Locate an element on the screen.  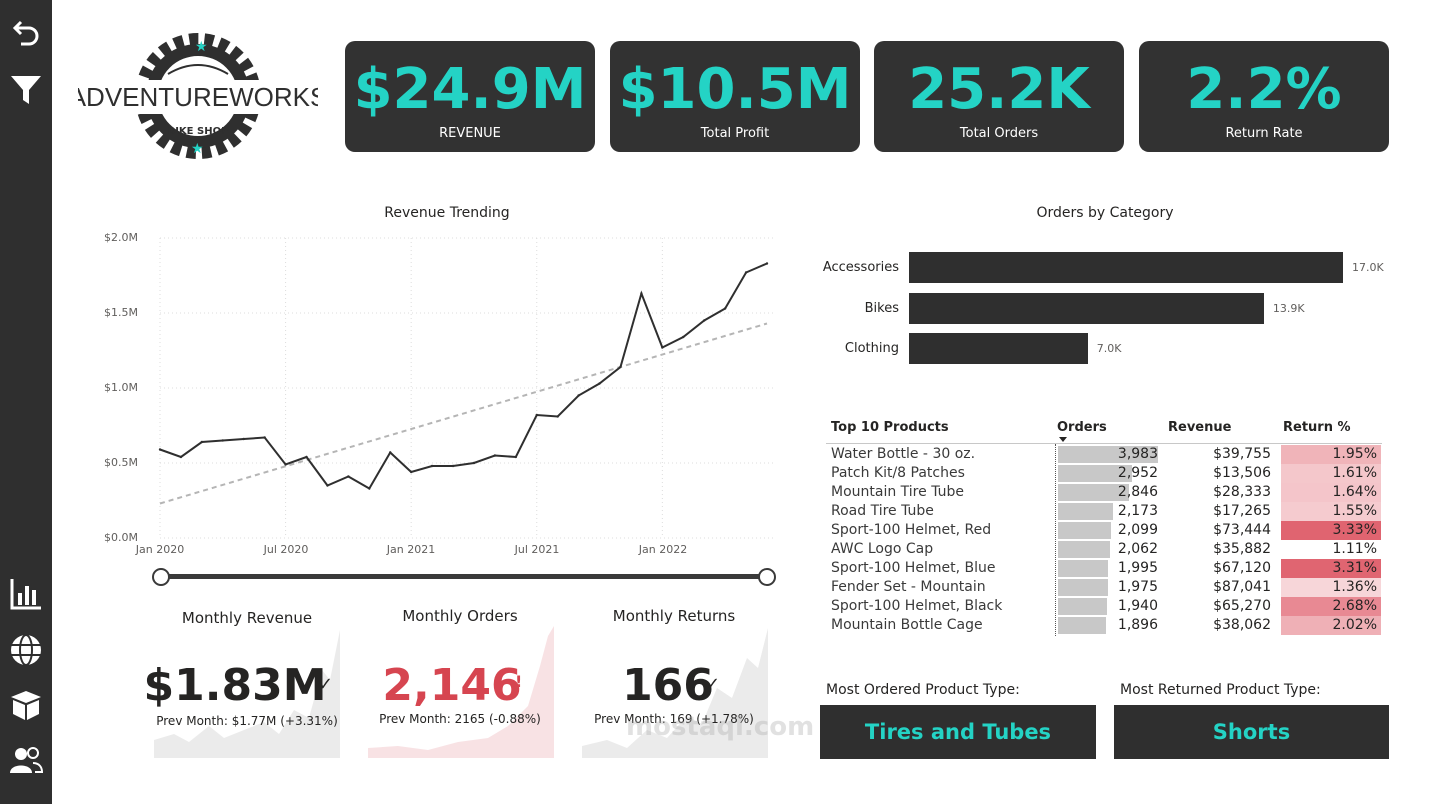
slider-handle-start is located at coordinates (161, 577).